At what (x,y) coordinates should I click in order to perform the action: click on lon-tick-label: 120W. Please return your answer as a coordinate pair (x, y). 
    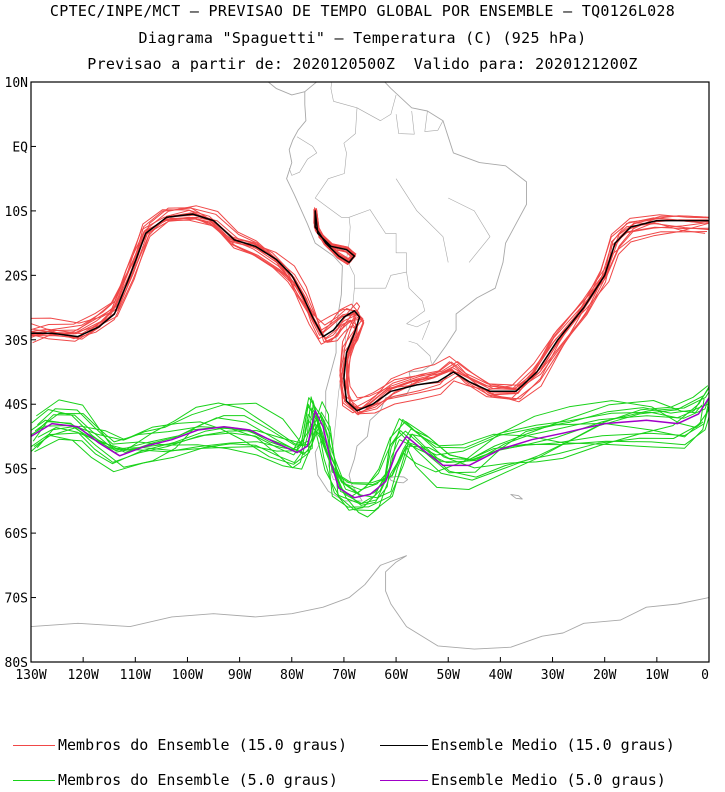
    Looking at the image, I should click on (82, 675).